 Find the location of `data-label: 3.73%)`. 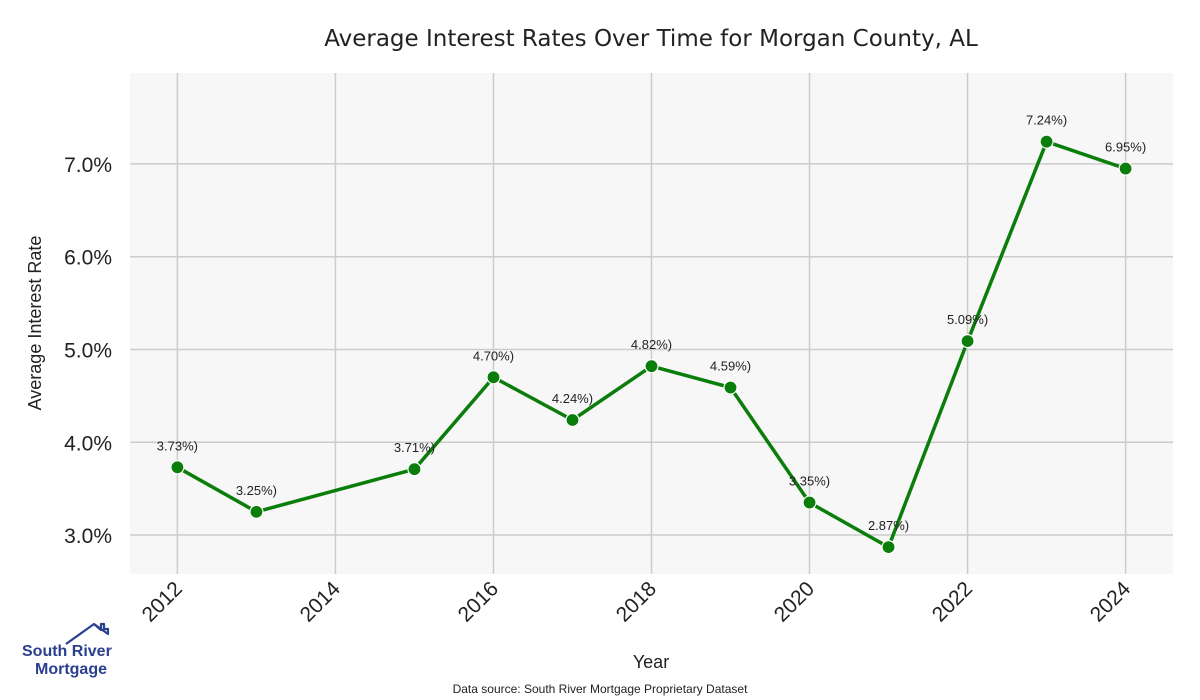

data-label: 3.73%) is located at coordinates (177, 445).